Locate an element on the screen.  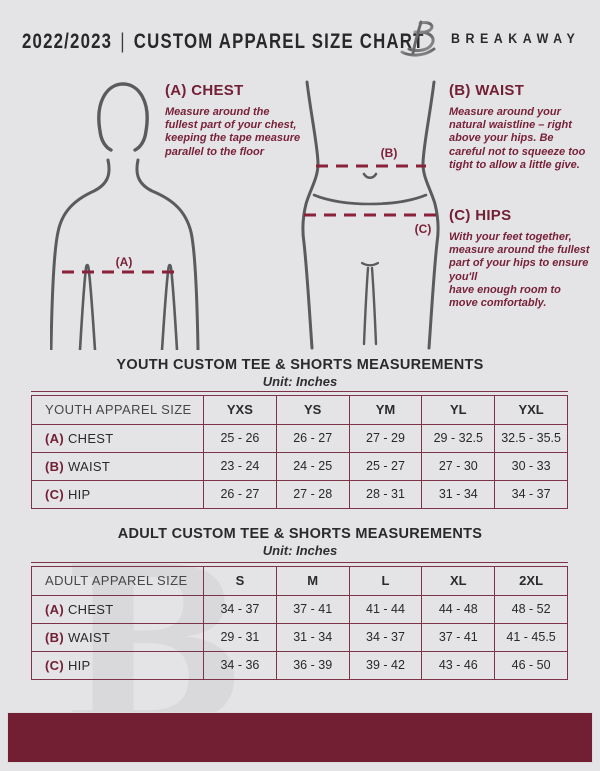
right-shoulder-arm is located at coordinates (167, 254).